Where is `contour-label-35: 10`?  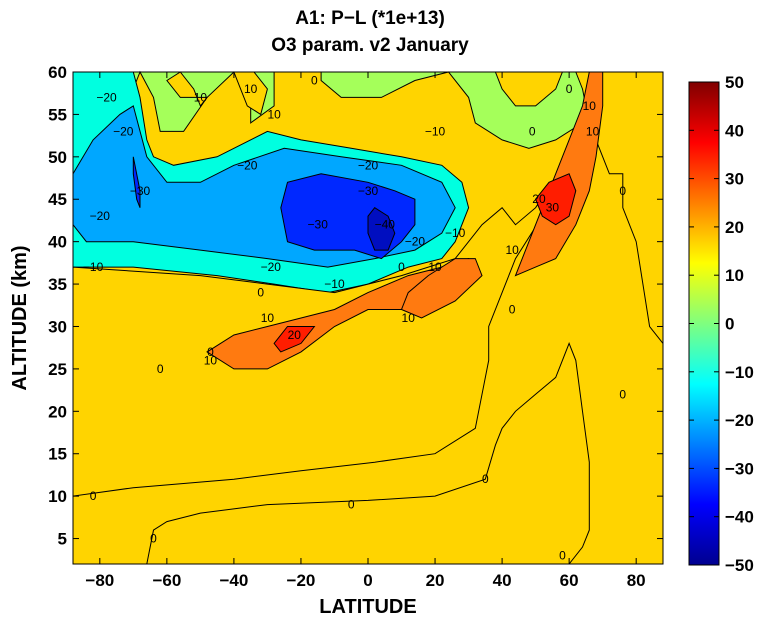 contour-label-35: 10 is located at coordinates (512, 250).